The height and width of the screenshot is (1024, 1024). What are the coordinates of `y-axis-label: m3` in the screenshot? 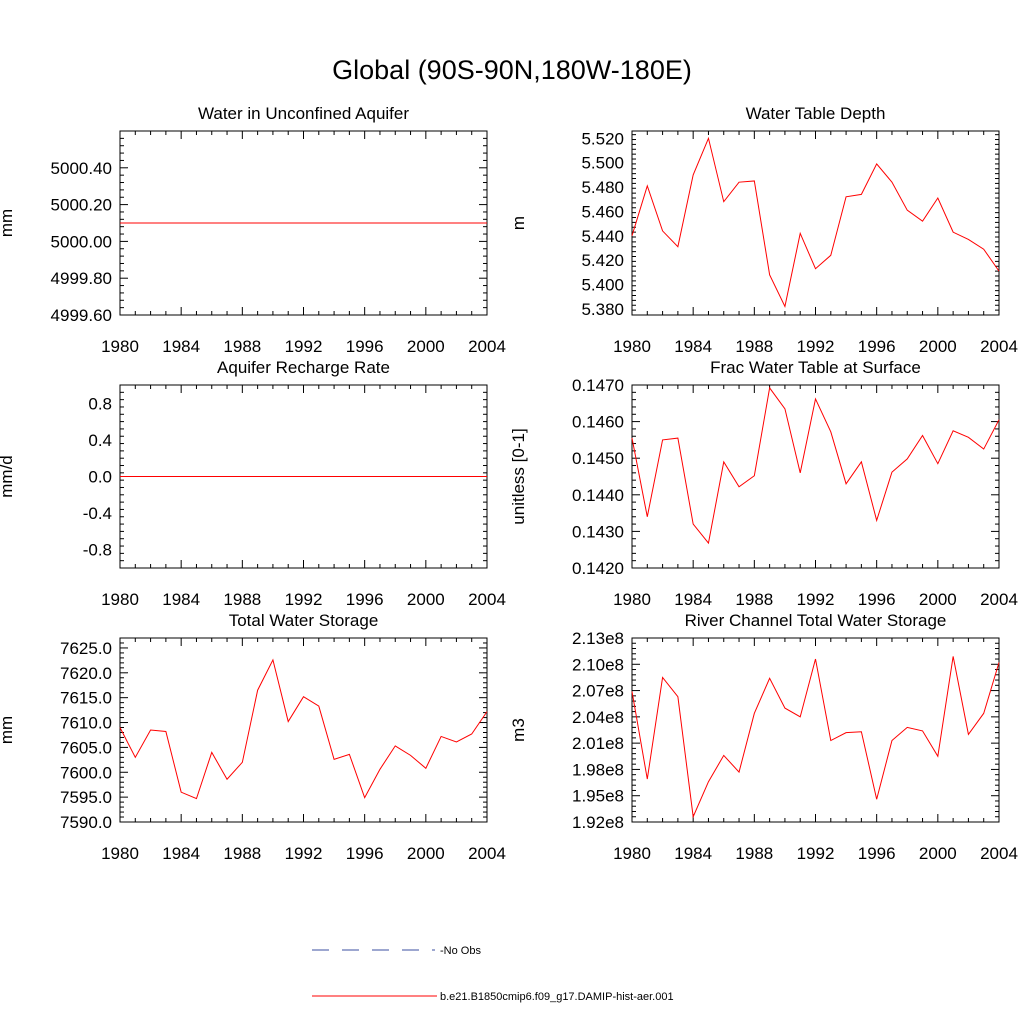 It's located at (518, 730).